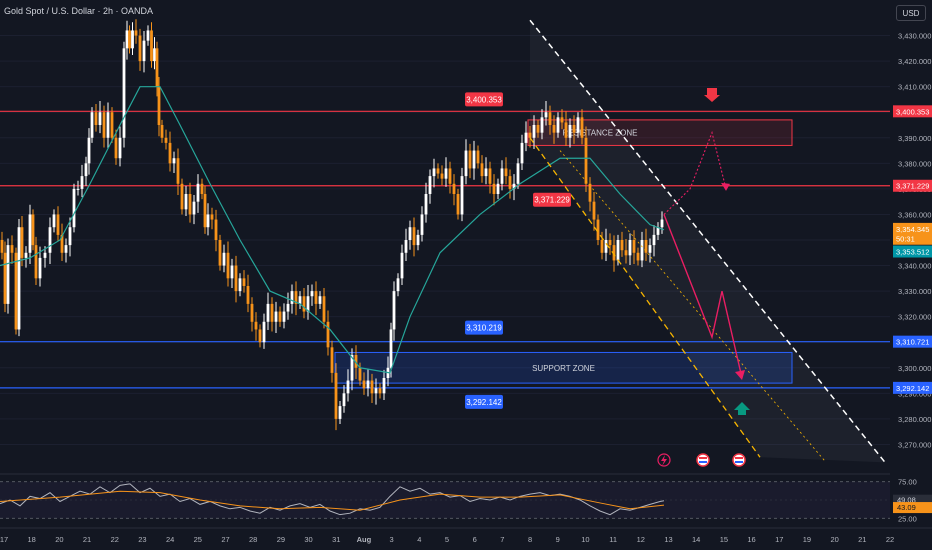  Describe the element at coordinates (911, 13) in the screenshot. I see `currency-button: USD` at that location.